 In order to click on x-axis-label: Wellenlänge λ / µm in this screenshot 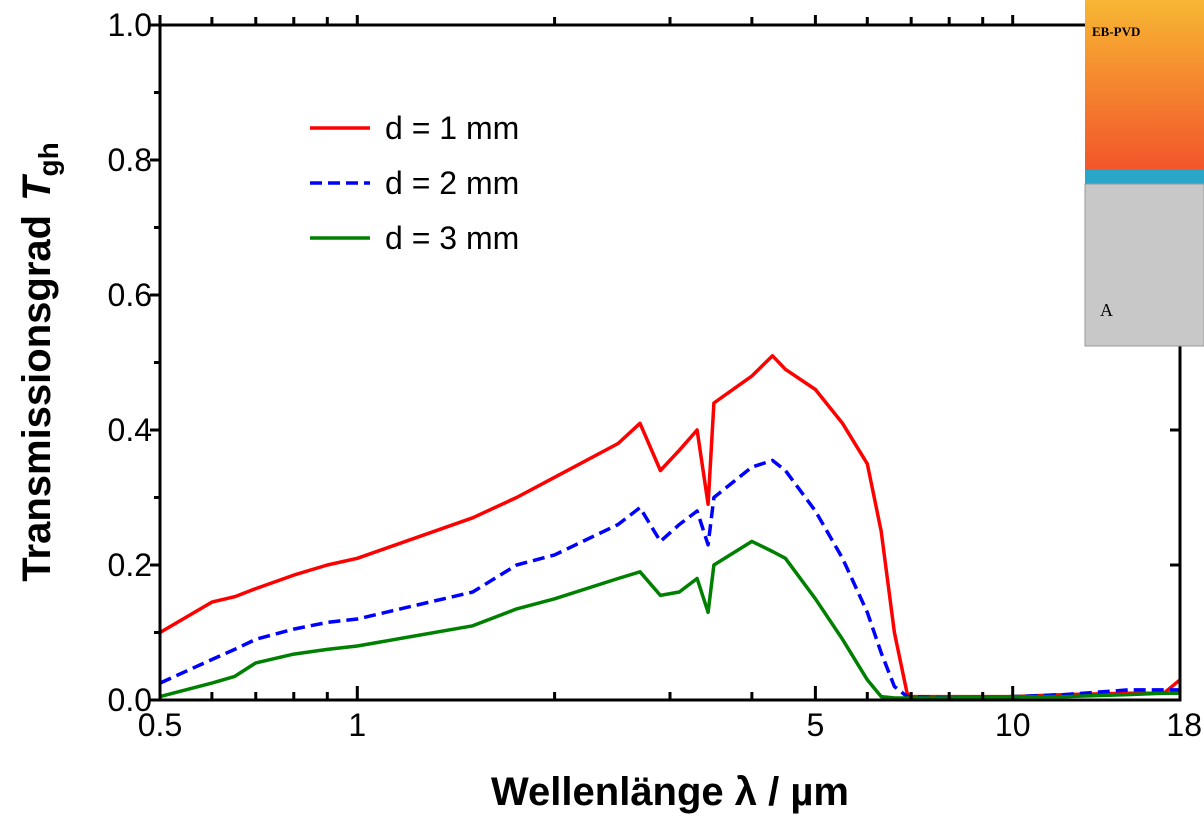, I will do `click(670, 792)`.